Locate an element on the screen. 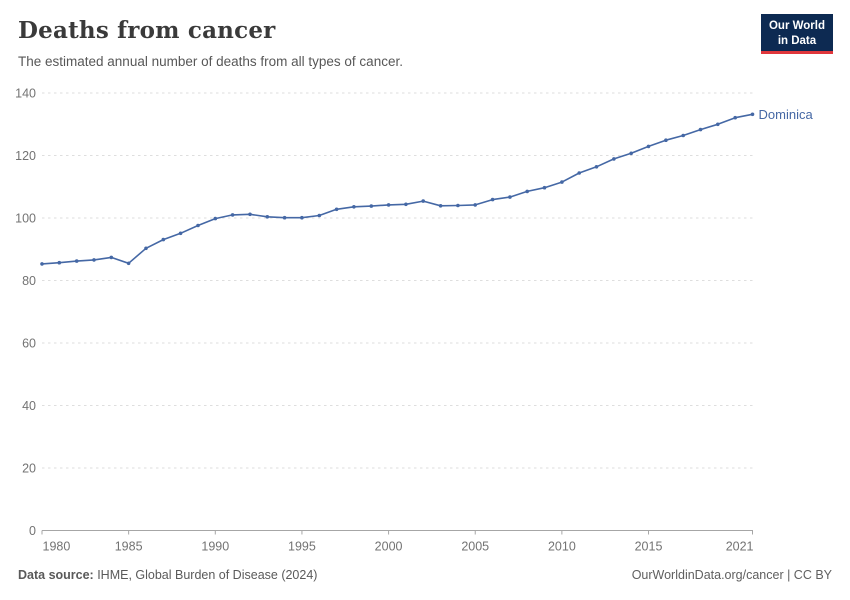  owid-logo-line1: Our World is located at coordinates (796, 26).